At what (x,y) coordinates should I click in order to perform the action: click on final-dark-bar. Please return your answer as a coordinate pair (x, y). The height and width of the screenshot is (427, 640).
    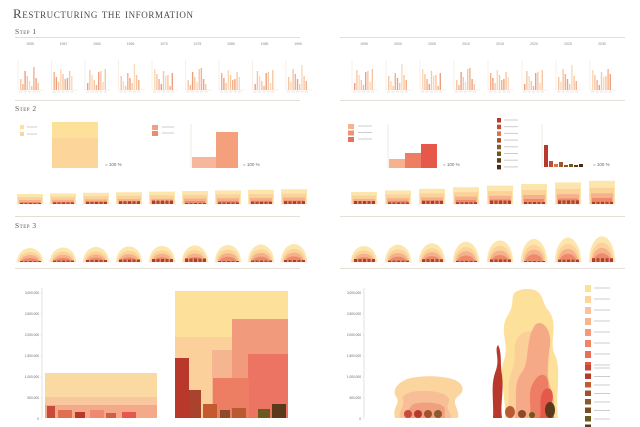
    Looking at the image, I should click on (182, 388).